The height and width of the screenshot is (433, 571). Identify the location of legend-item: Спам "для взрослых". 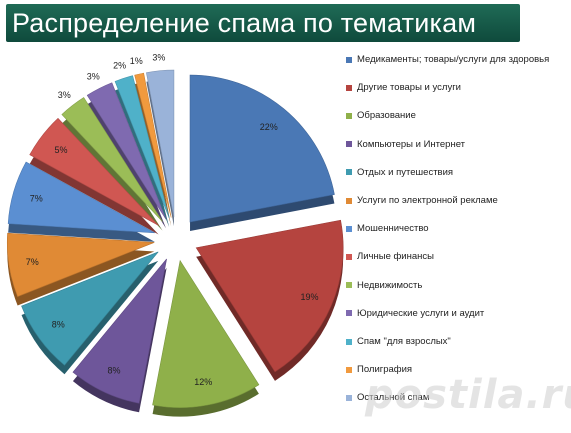
(398, 341).